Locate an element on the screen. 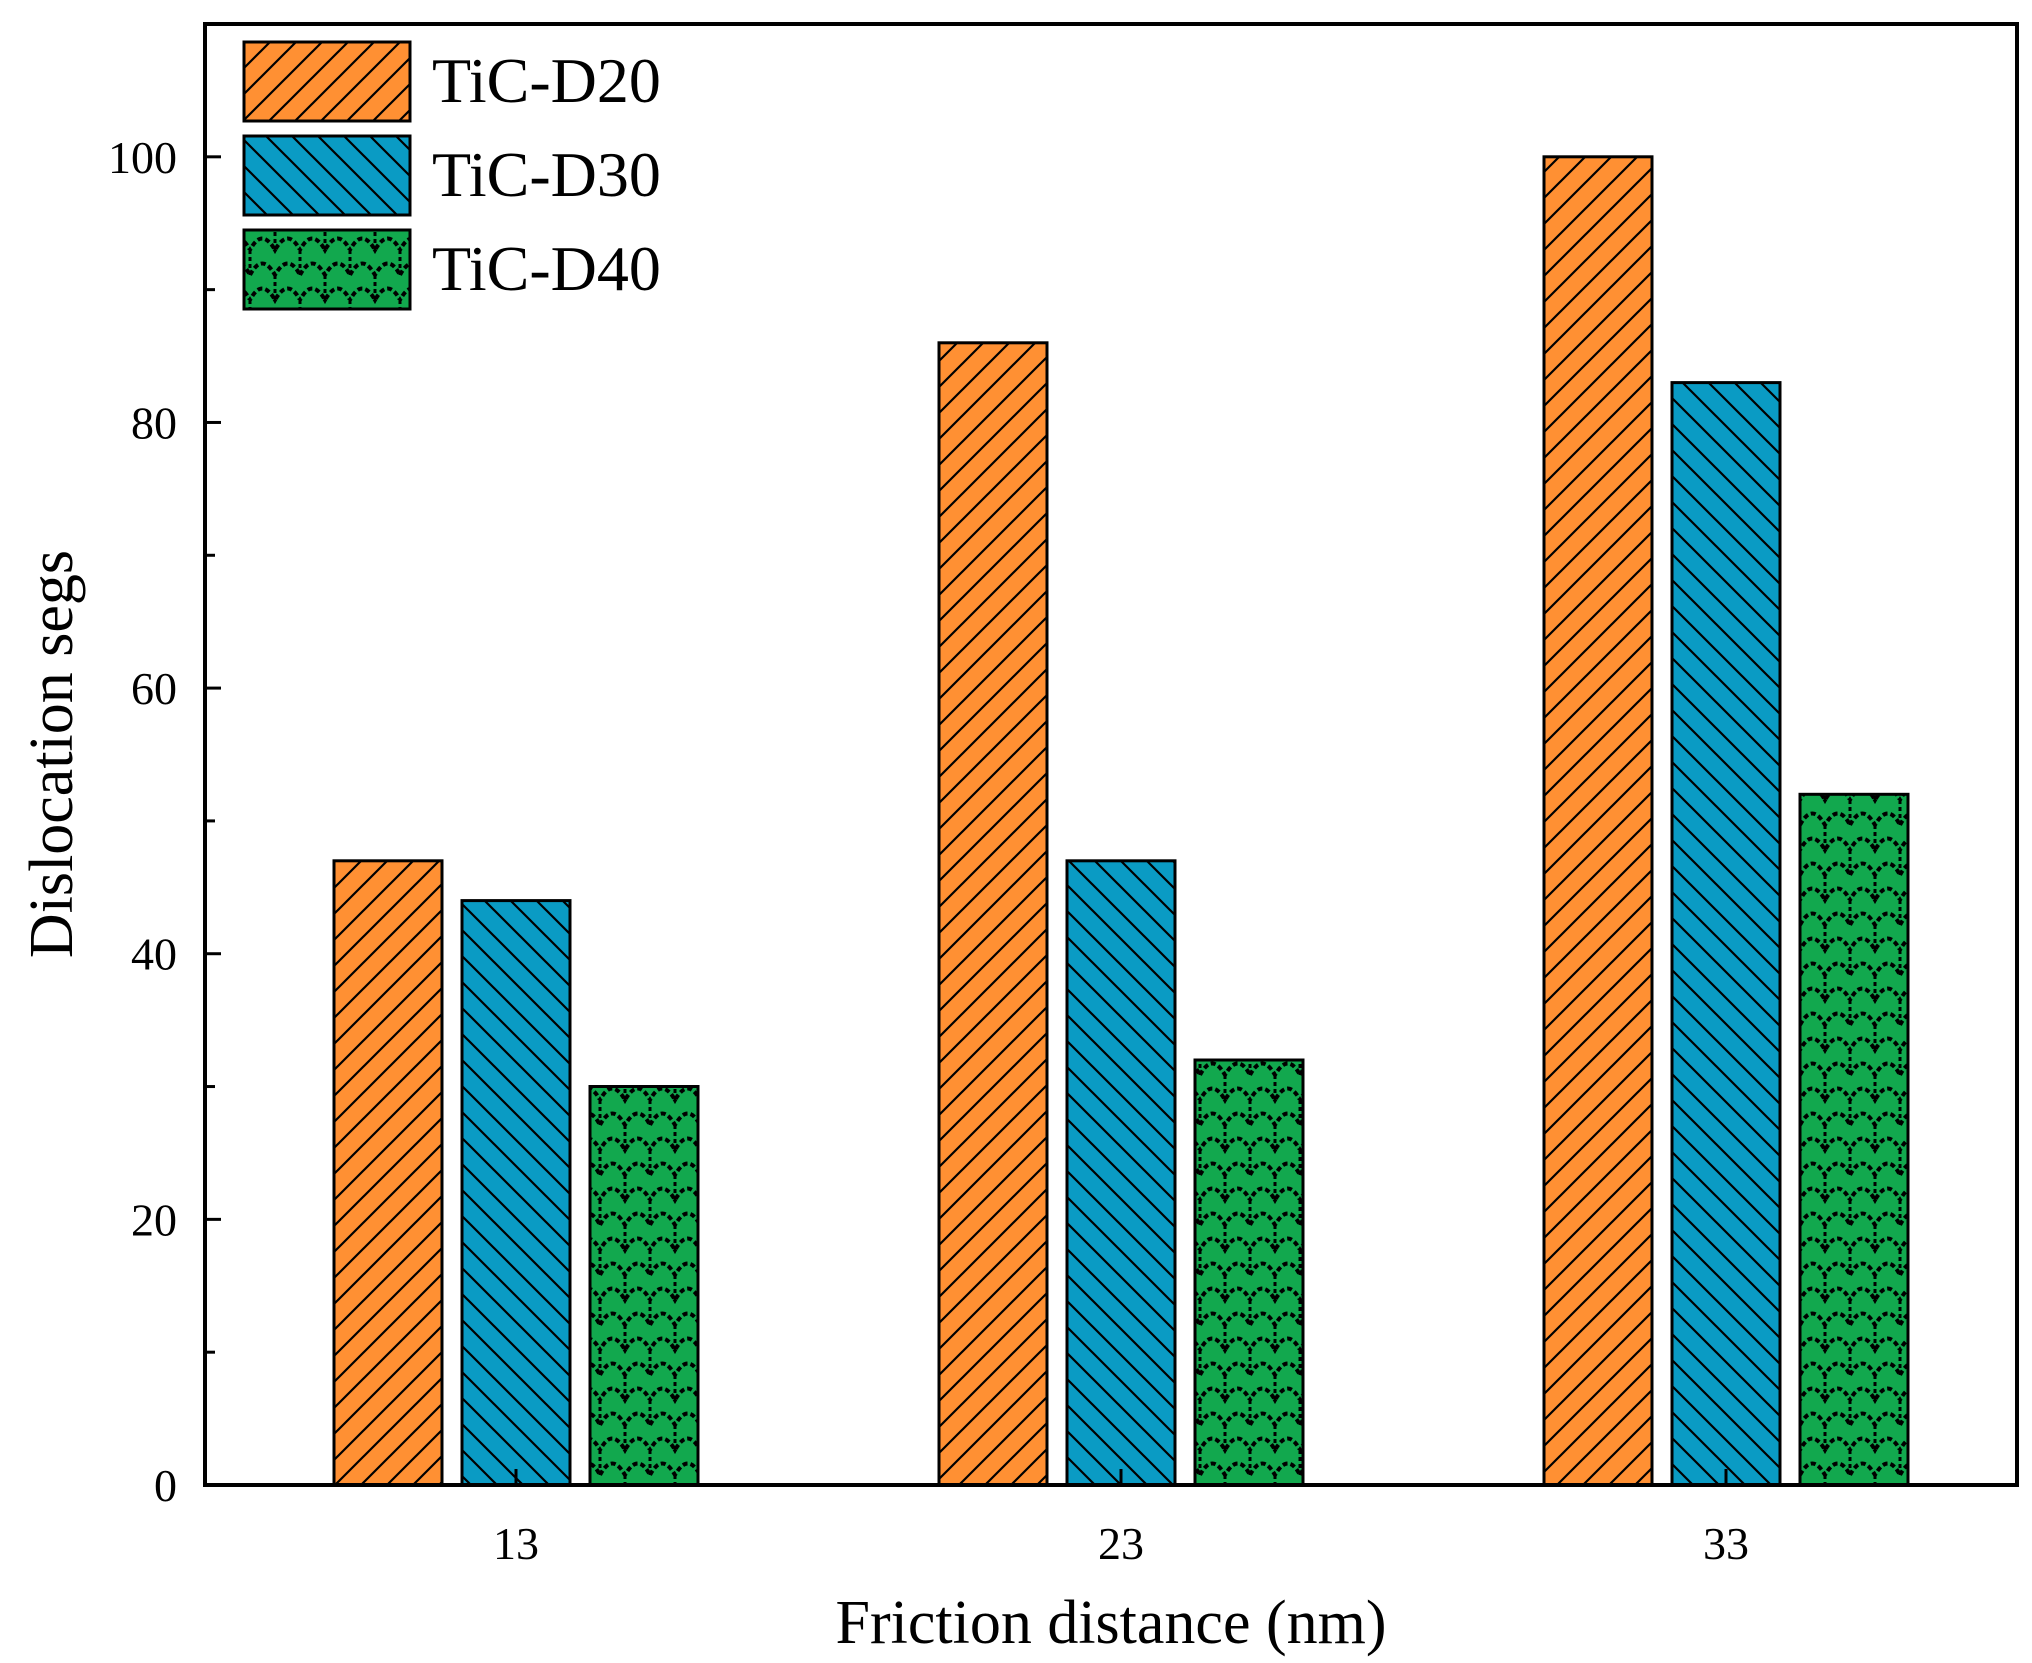 This screenshot has width=2032, height=1663. legend-label-tic-d30: TiC-D30 is located at coordinates (546, 174).